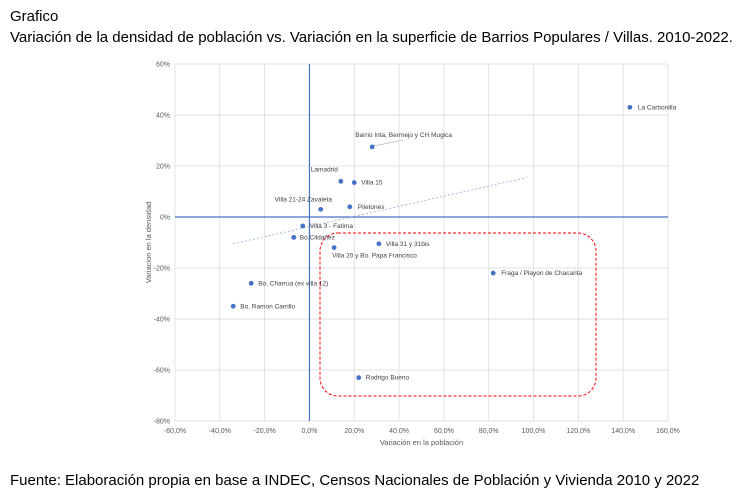  I want to click on y-tick-label: -60%, so click(162, 371).